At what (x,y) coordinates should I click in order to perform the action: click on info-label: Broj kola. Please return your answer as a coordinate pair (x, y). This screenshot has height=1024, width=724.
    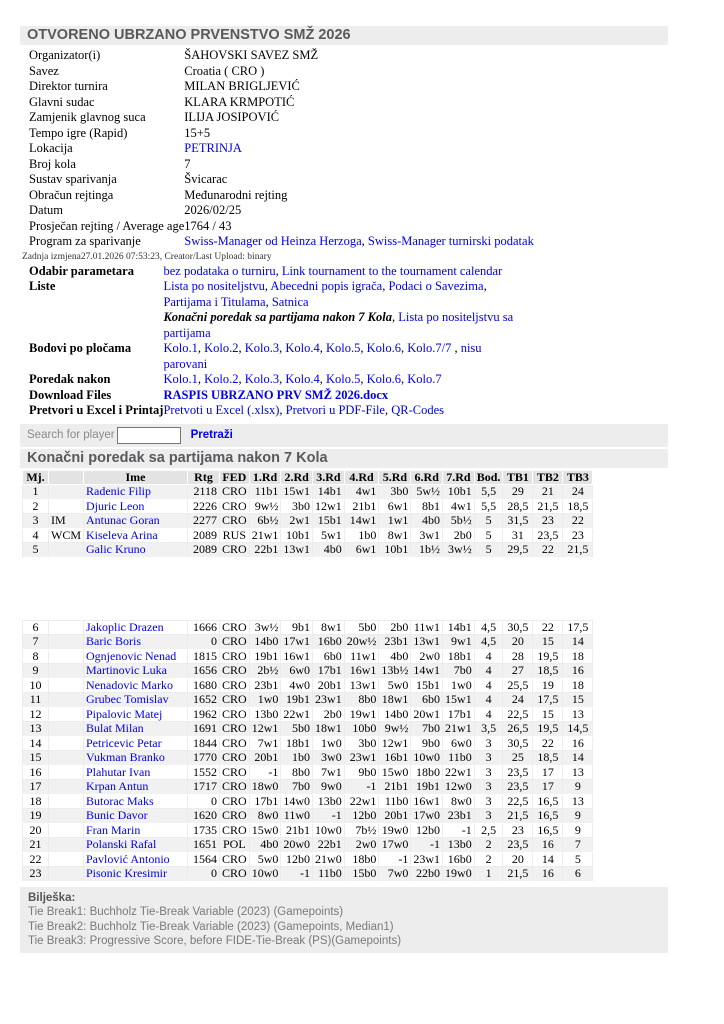
    Looking at the image, I should click on (52, 163).